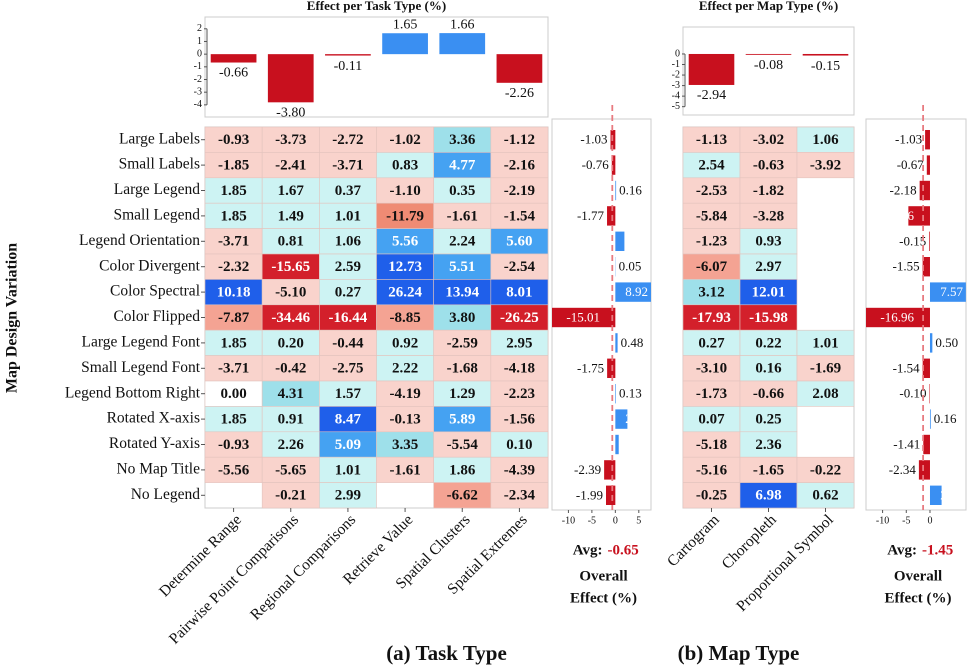 Image resolution: width=971 pixels, height=671 pixels. What do you see at coordinates (769, 293) in the screenshot?
I see `cell-value-label: 12.01` at bounding box center [769, 293].